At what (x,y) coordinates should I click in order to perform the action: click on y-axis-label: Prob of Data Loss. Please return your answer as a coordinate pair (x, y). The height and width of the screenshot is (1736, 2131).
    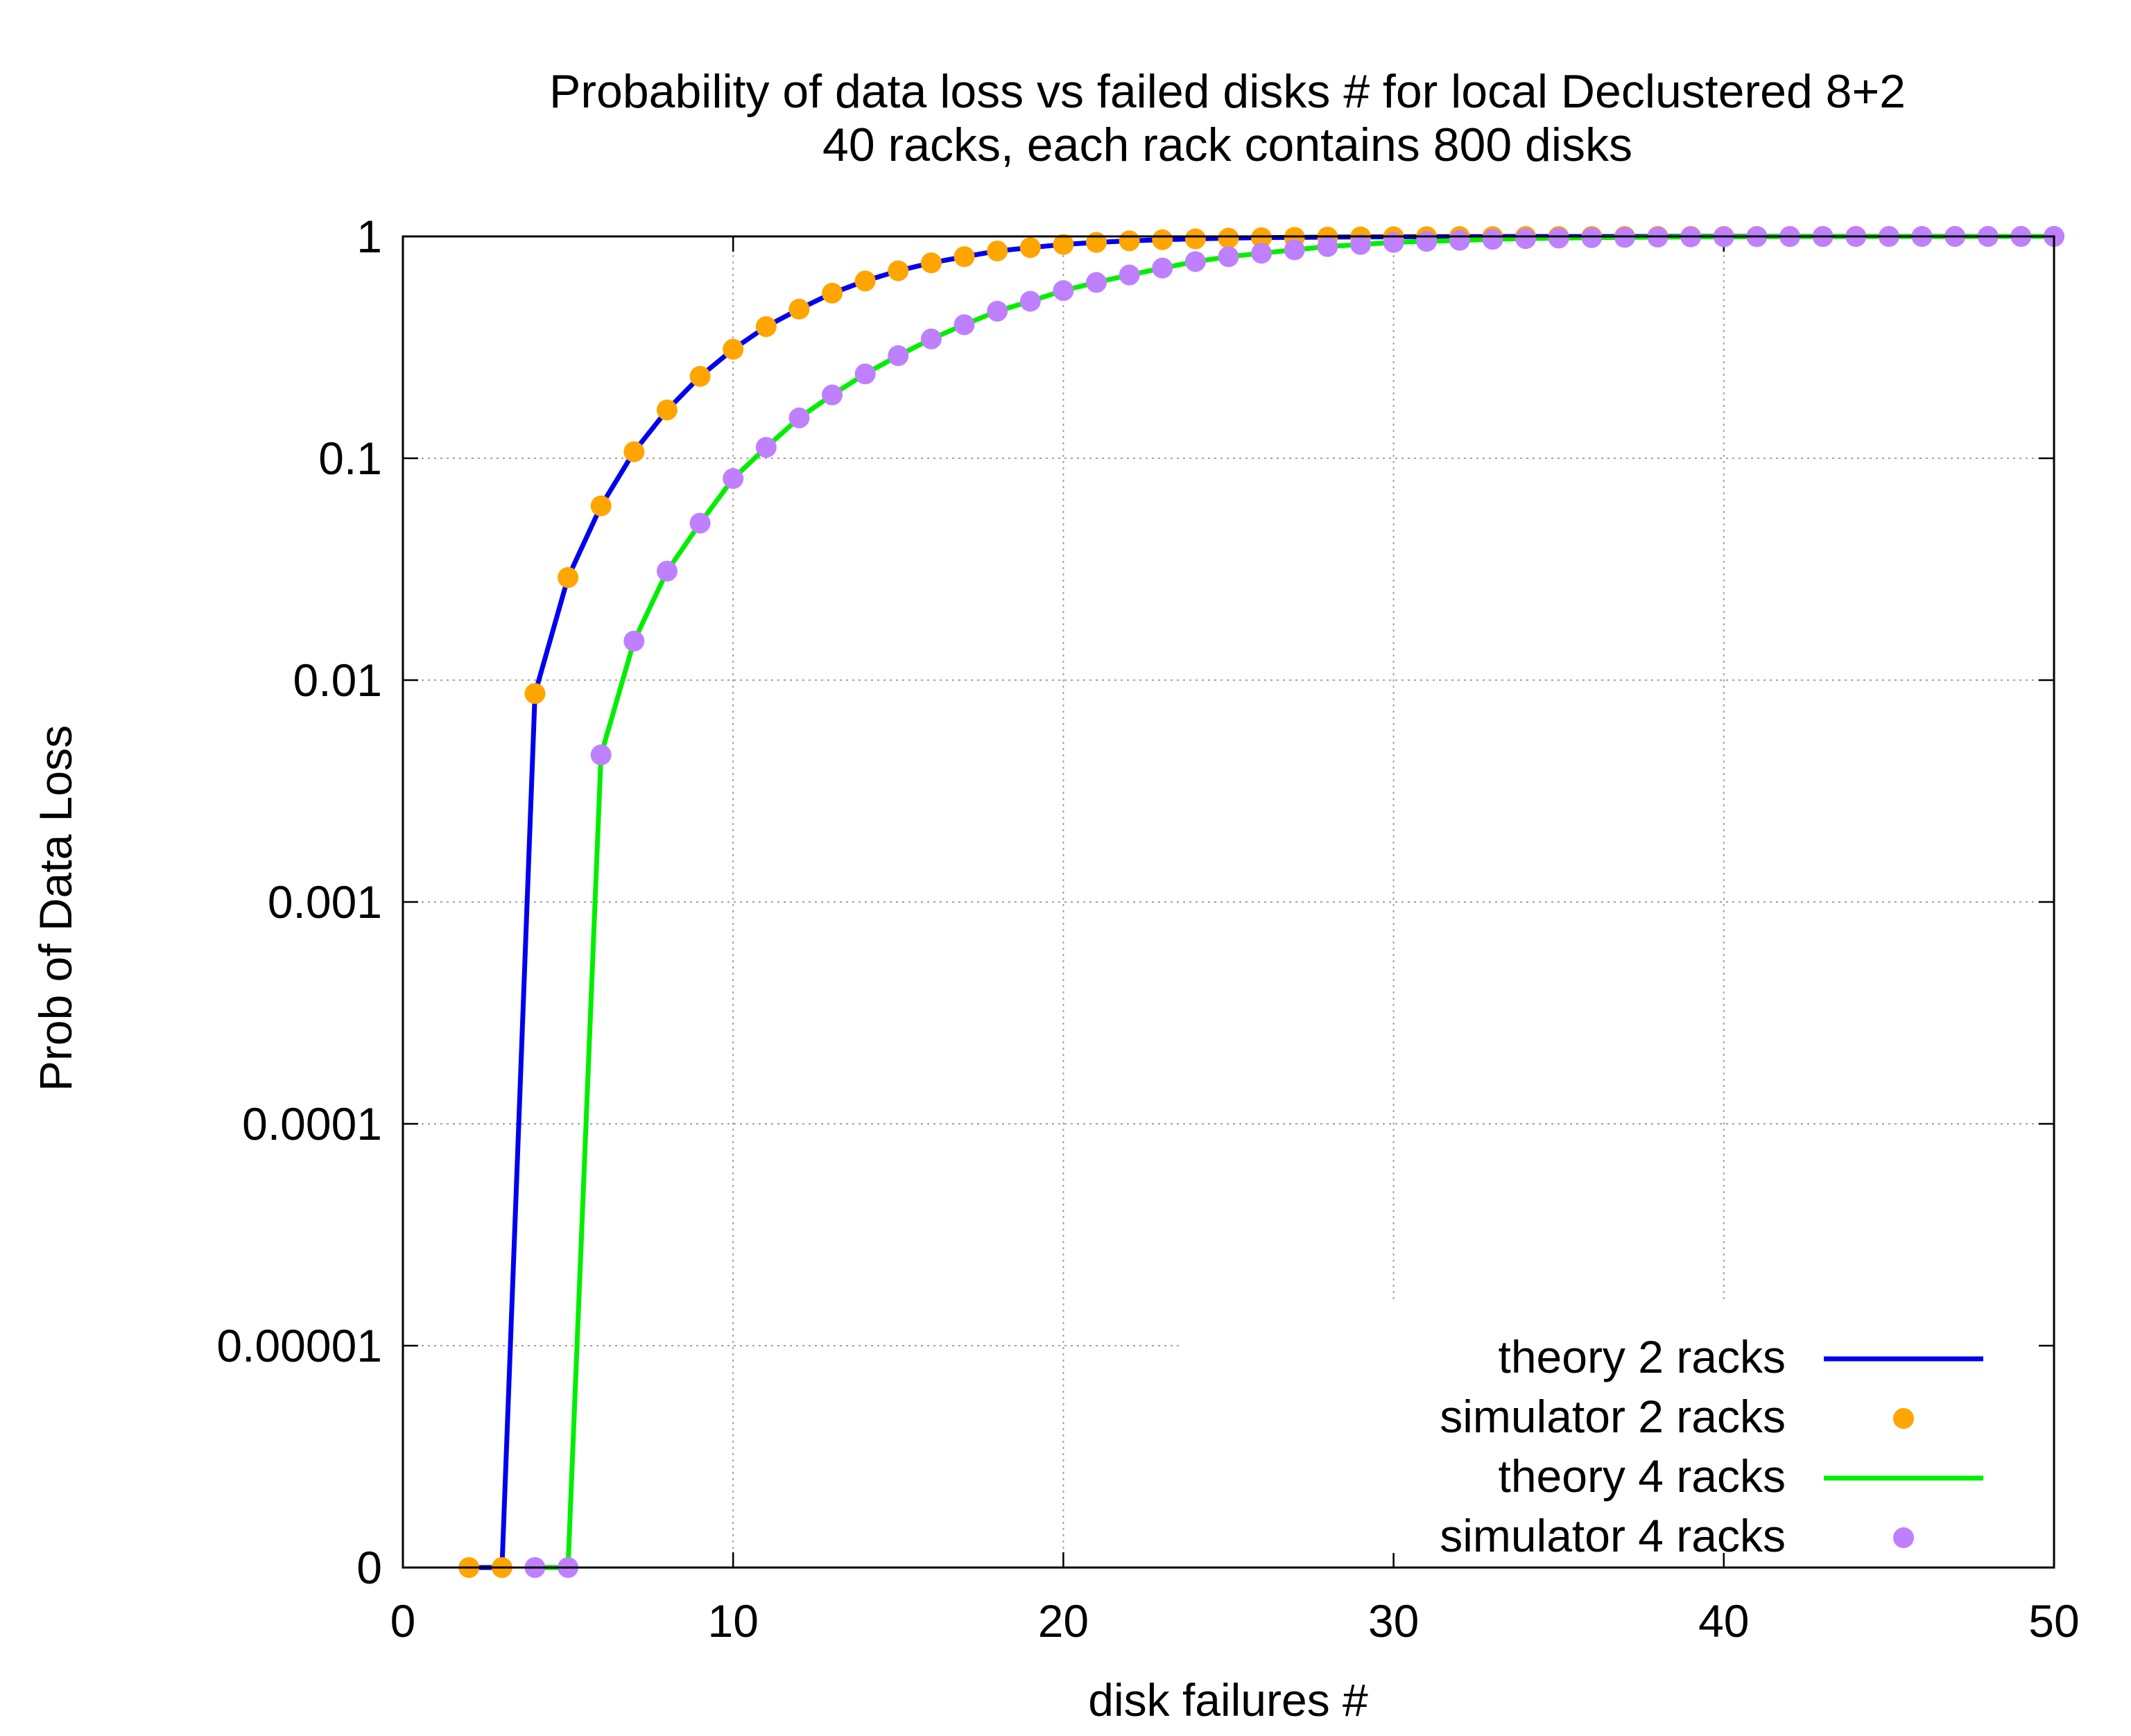
    Looking at the image, I should click on (56, 908).